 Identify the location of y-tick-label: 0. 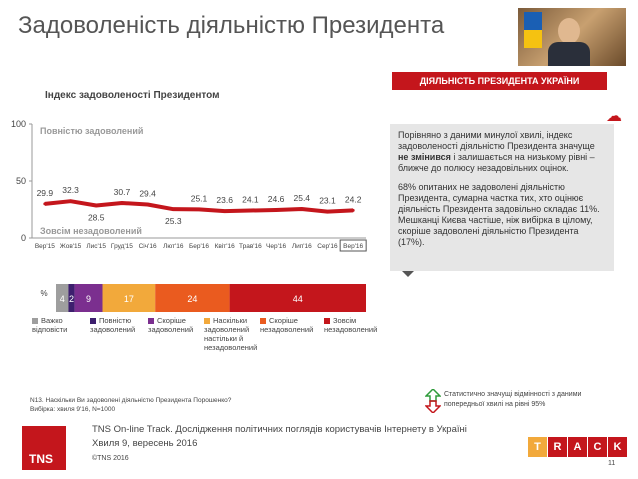
(23, 238).